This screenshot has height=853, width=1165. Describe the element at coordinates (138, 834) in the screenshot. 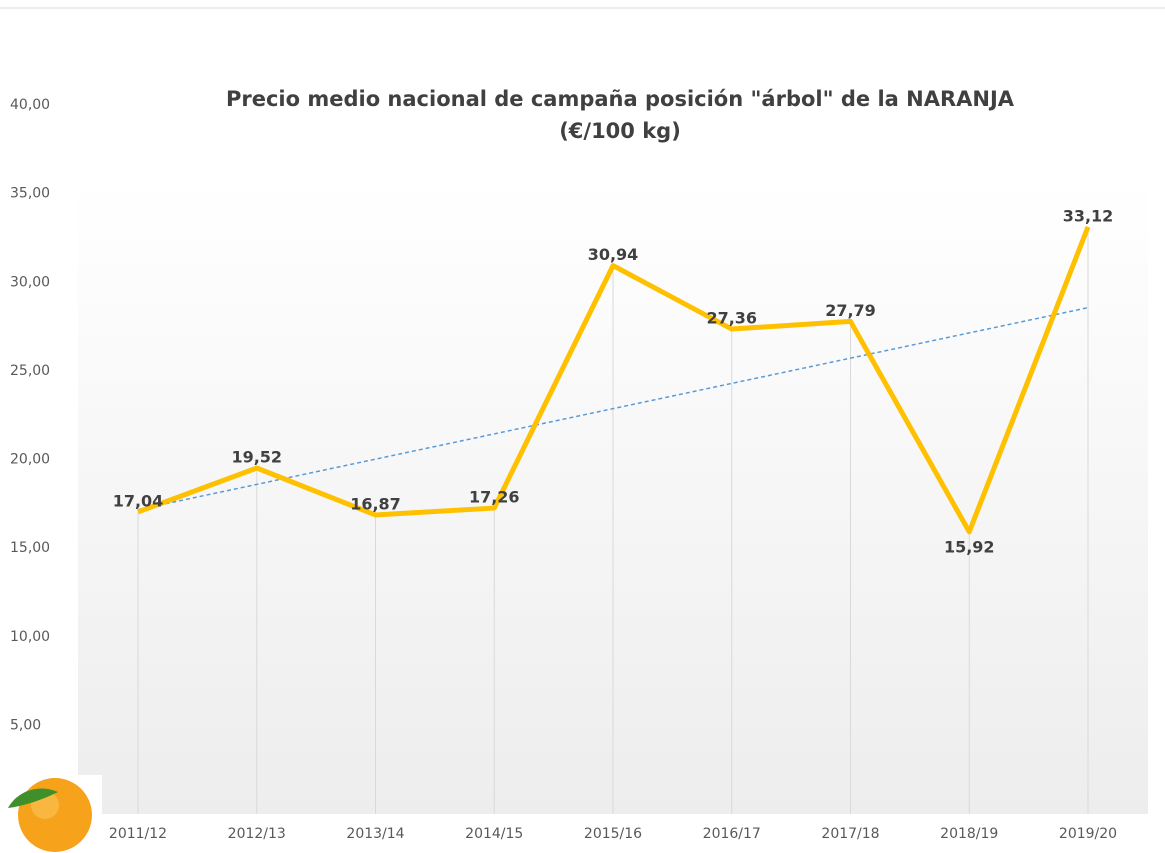

I see `x-tick-label: 2011/12` at that location.